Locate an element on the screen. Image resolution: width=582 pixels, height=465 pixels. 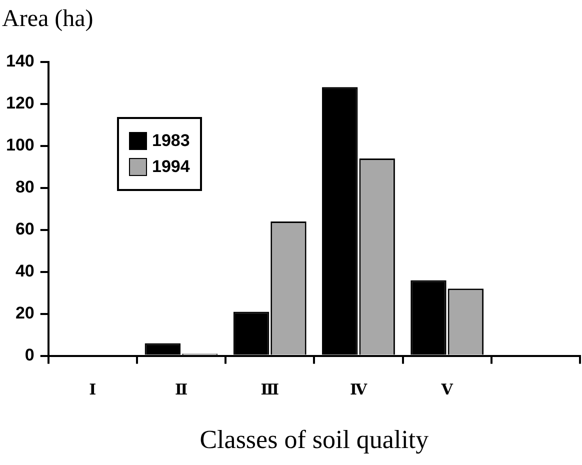
y-tick-label: 100 is located at coordinates (20, 145).